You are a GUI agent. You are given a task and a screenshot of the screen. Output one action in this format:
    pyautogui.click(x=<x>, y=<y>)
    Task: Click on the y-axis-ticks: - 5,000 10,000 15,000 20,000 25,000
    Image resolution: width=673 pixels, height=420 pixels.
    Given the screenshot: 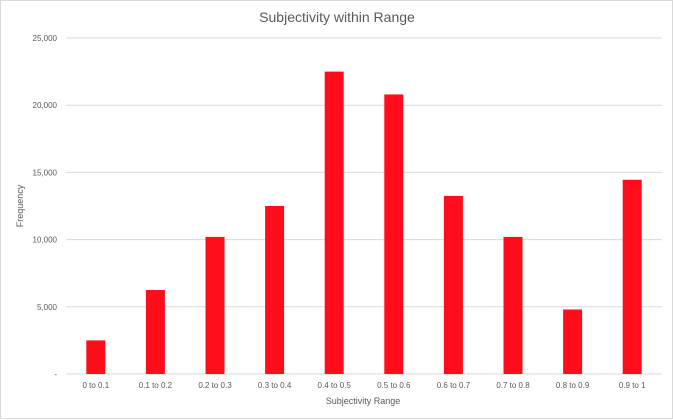 What is the action you would take?
    pyautogui.click(x=45, y=206)
    